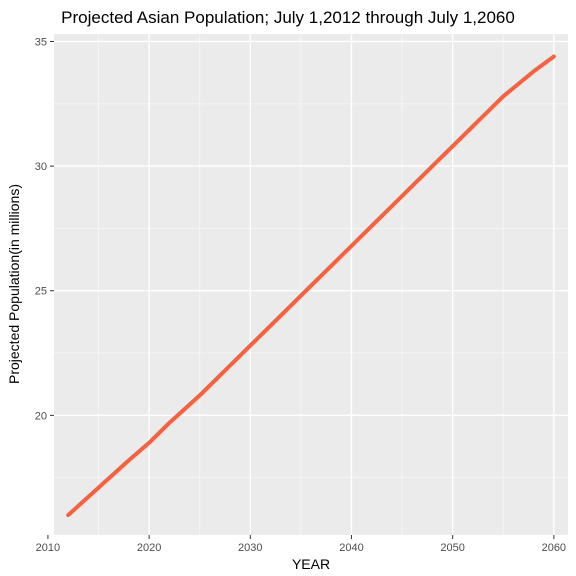 This screenshot has height=576, width=576. Describe the element at coordinates (41, 167) in the screenshot. I see `y-tick-label: 30` at that location.